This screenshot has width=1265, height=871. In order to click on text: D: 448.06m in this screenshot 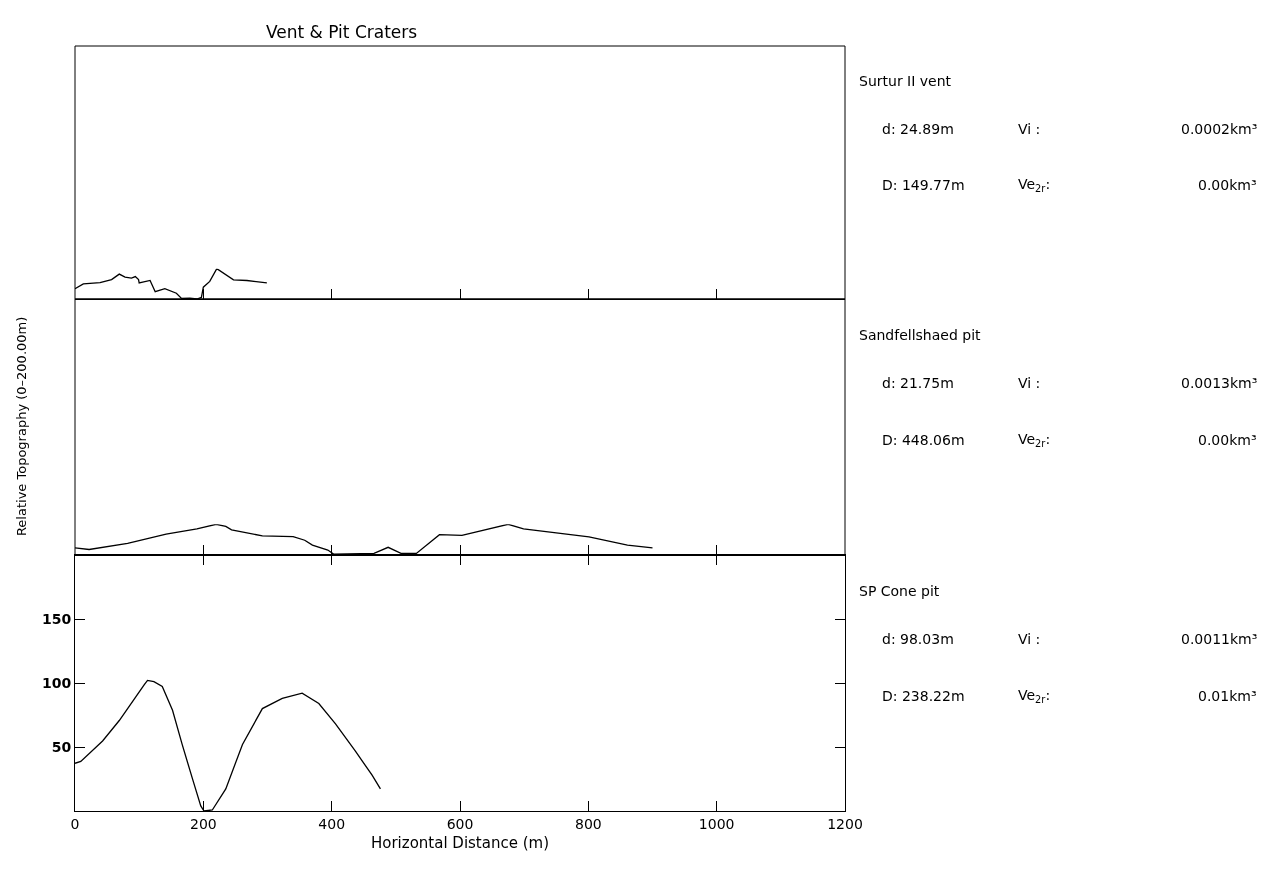, I will do `click(923, 440)`.